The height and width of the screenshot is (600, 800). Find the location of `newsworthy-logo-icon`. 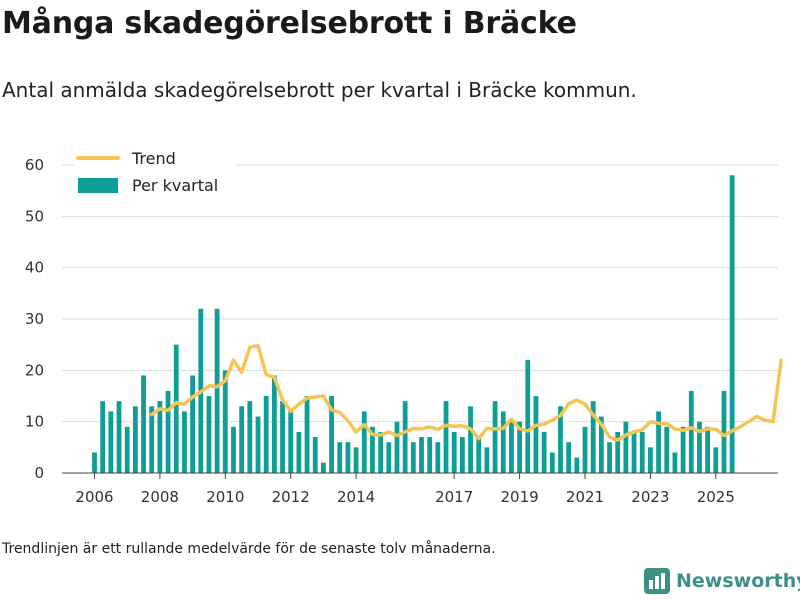

newsworthy-logo-icon is located at coordinates (657, 581).